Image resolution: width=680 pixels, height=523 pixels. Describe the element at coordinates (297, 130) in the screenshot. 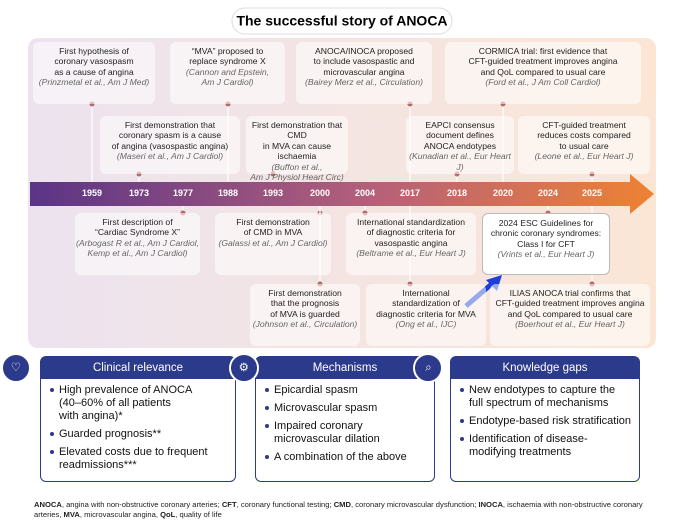

I see `event-text: First demonstration that CMD` at that location.